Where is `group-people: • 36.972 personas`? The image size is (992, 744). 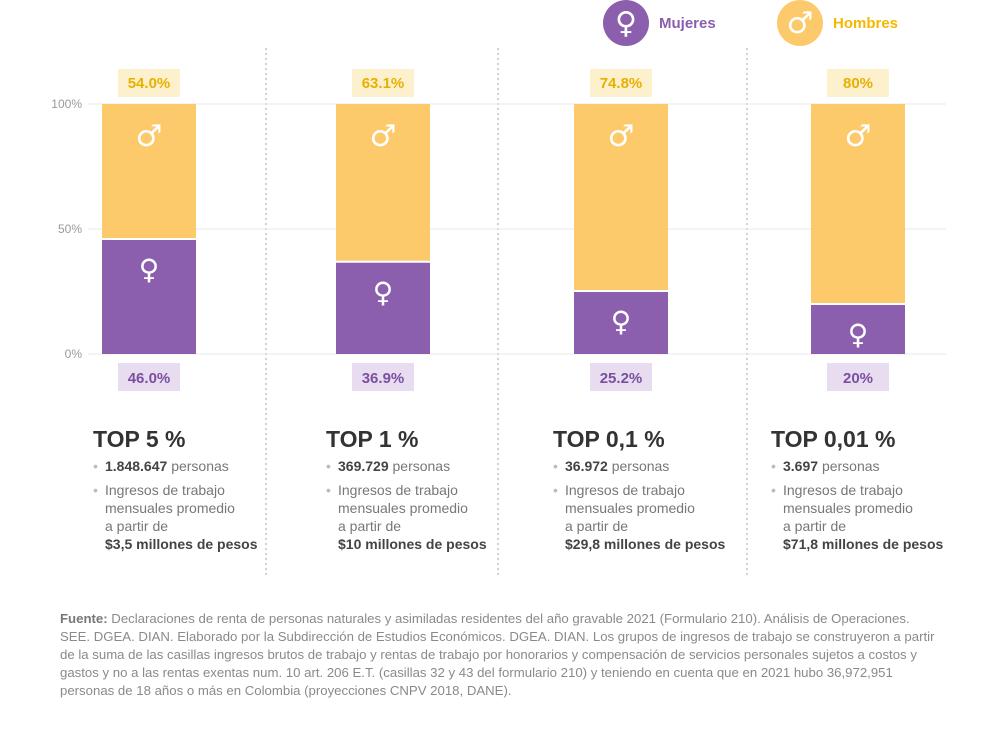
group-people: • 36.972 personas is located at coordinates (611, 466).